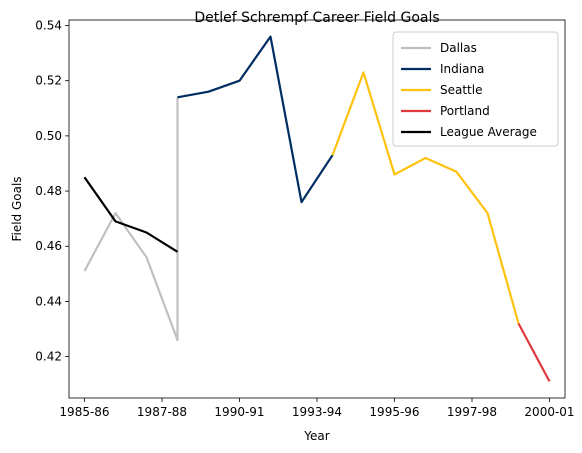  I want to click on legend-box, so click(475, 89).